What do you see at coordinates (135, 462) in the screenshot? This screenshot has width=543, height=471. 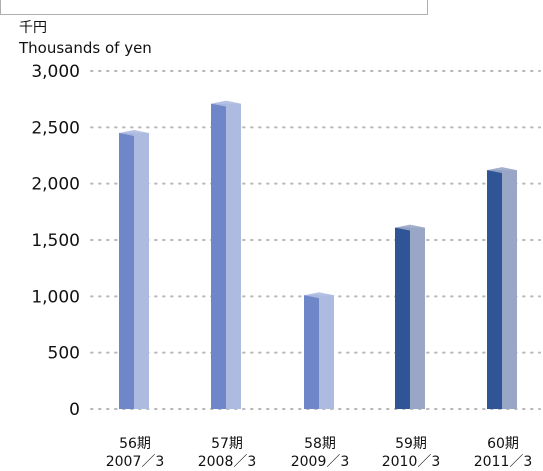 I see `x-label-date: 2007／3` at bounding box center [135, 462].